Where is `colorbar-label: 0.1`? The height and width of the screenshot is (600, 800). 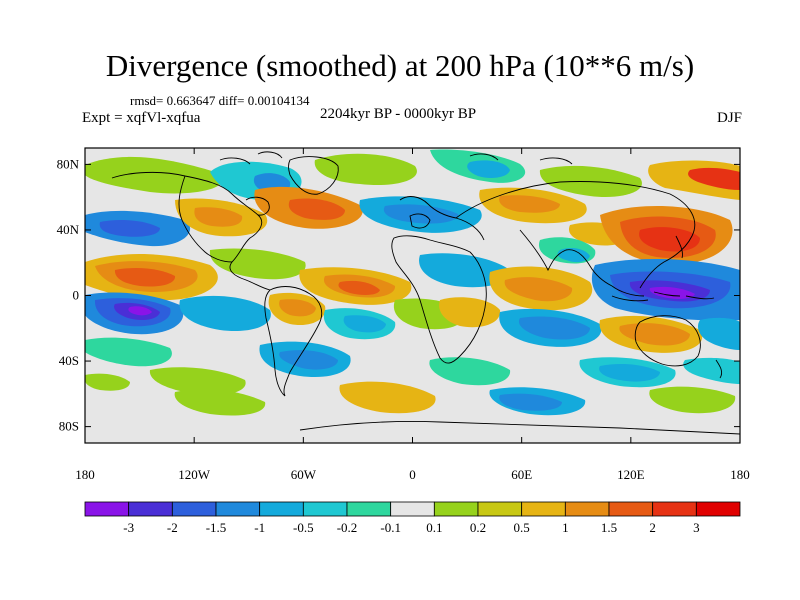 colorbar-label: 0.1 is located at coordinates (434, 527).